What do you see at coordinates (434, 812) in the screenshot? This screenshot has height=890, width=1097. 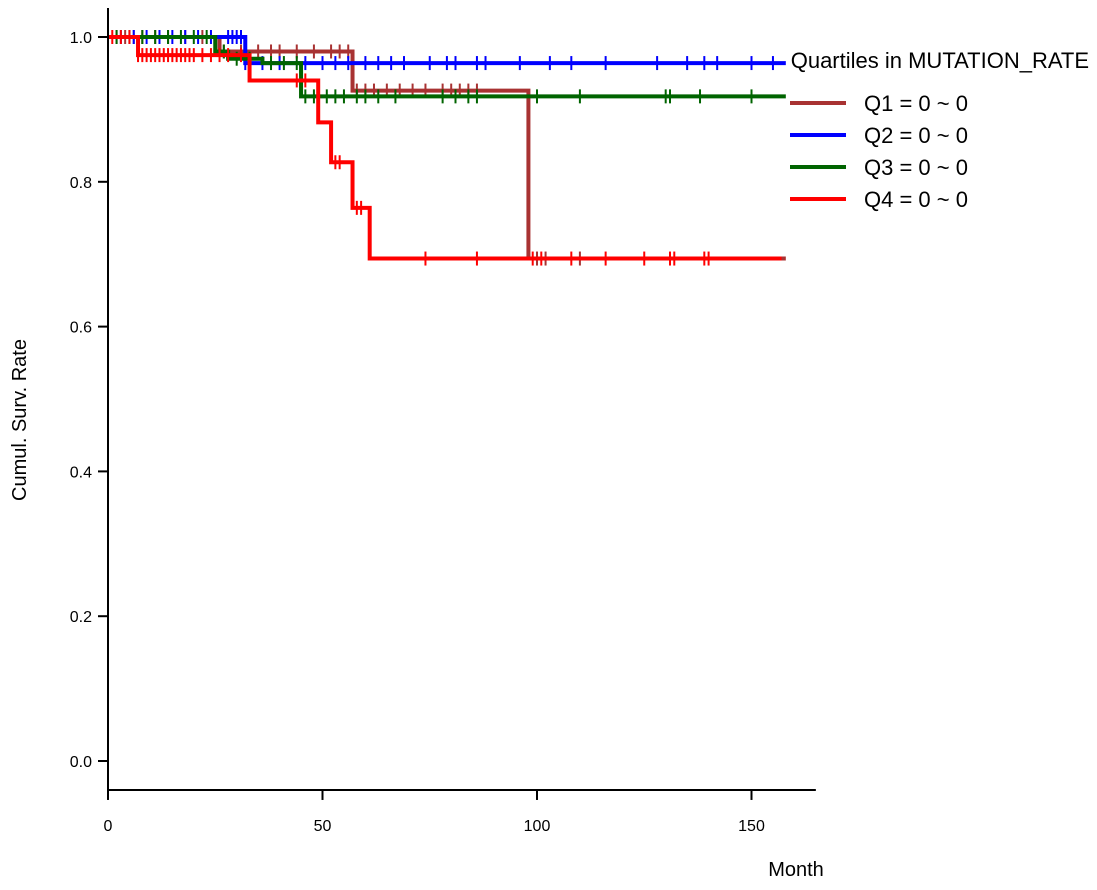 I see `x-ticks: 0 50 100 150` at bounding box center [434, 812].